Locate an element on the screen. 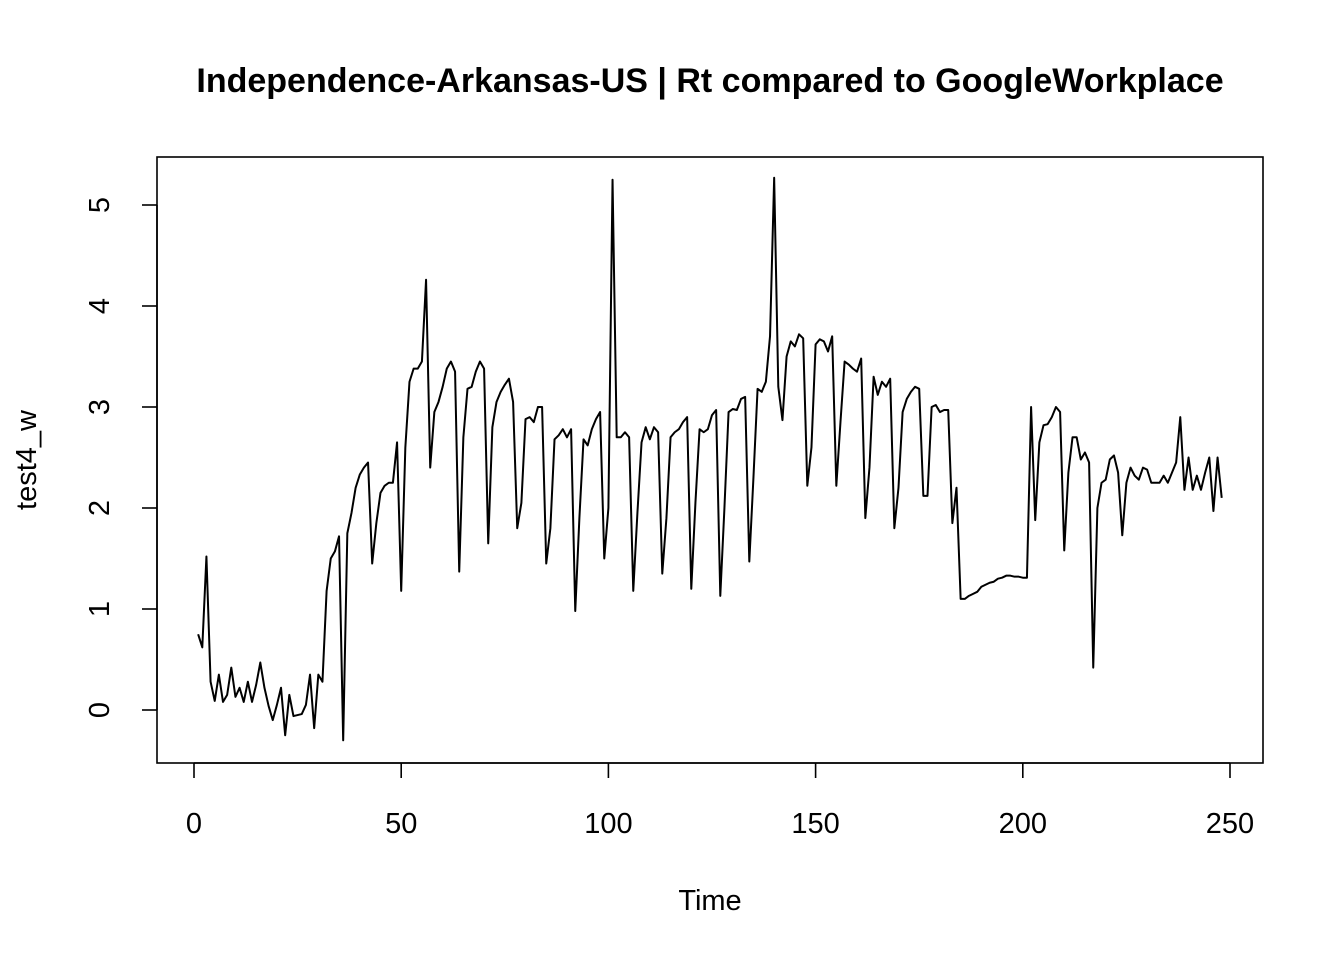 The height and width of the screenshot is (960, 1344). x-tick-label: 0 is located at coordinates (194, 824).